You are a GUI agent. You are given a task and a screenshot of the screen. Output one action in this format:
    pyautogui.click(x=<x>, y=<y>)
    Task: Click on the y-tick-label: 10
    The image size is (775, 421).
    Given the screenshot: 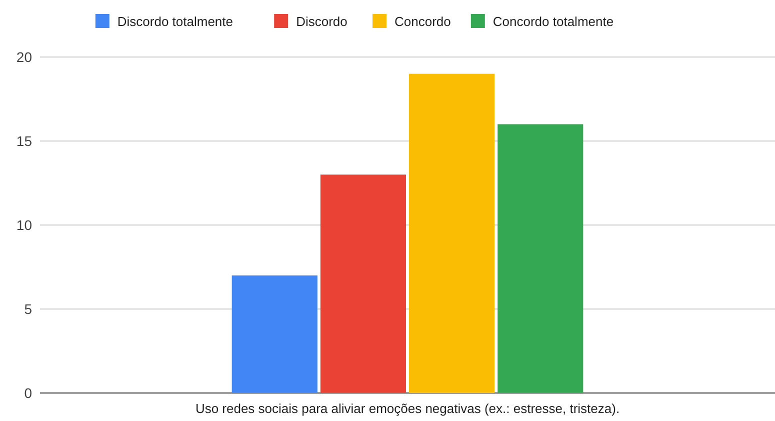 What is the action you would take?
    pyautogui.click(x=24, y=225)
    